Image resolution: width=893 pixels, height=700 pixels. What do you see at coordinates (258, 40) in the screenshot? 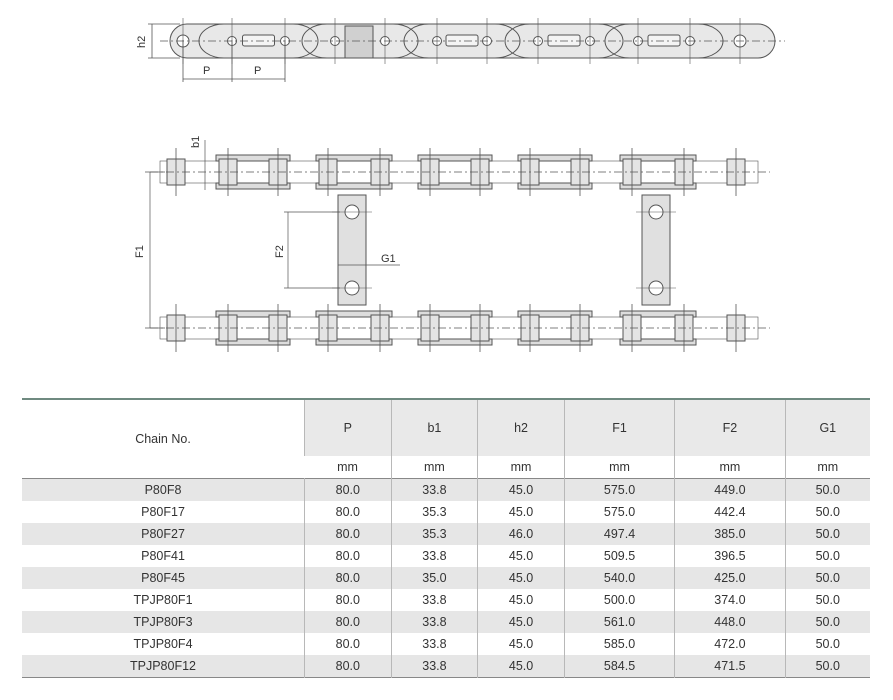
I see `slot` at bounding box center [258, 40].